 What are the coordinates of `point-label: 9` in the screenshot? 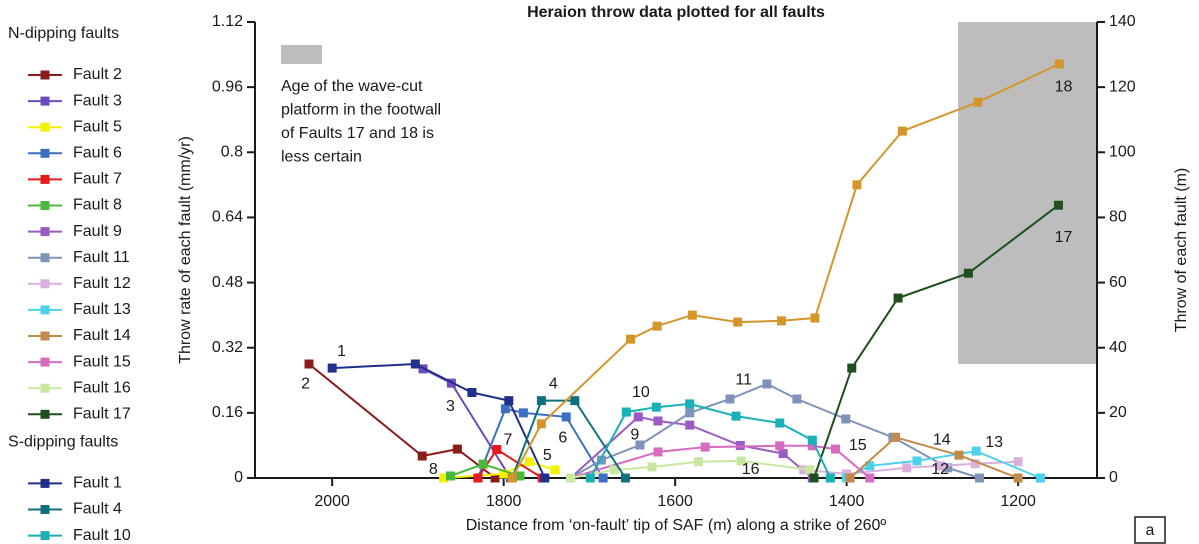 It's located at (634, 434).